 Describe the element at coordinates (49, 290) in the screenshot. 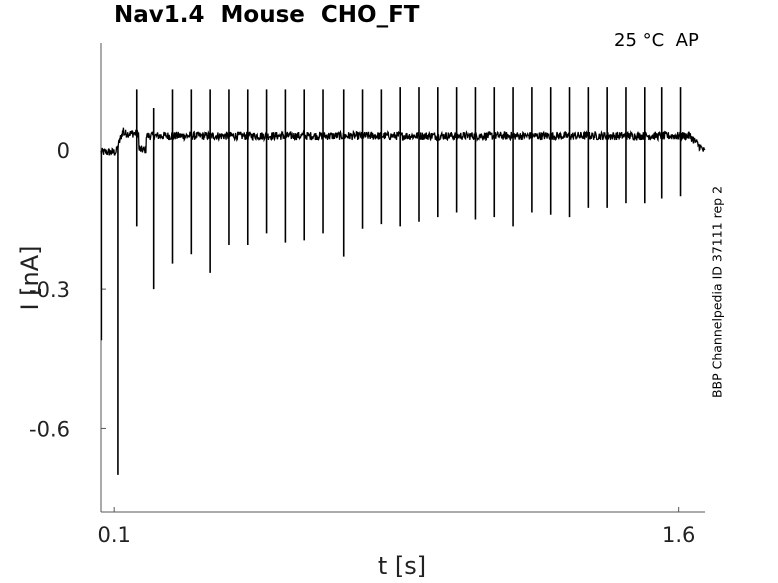

I see `y-tick-label: -0.3` at that location.